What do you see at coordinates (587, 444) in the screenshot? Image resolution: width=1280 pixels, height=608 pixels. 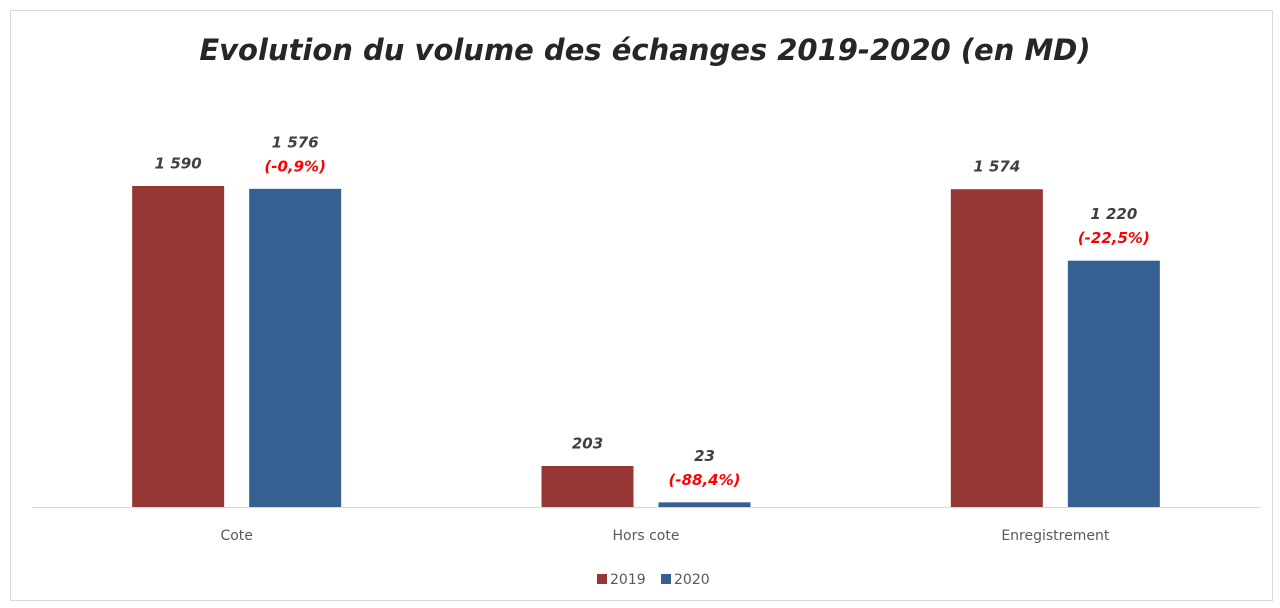 I see `value-label: 203` at bounding box center [587, 444].